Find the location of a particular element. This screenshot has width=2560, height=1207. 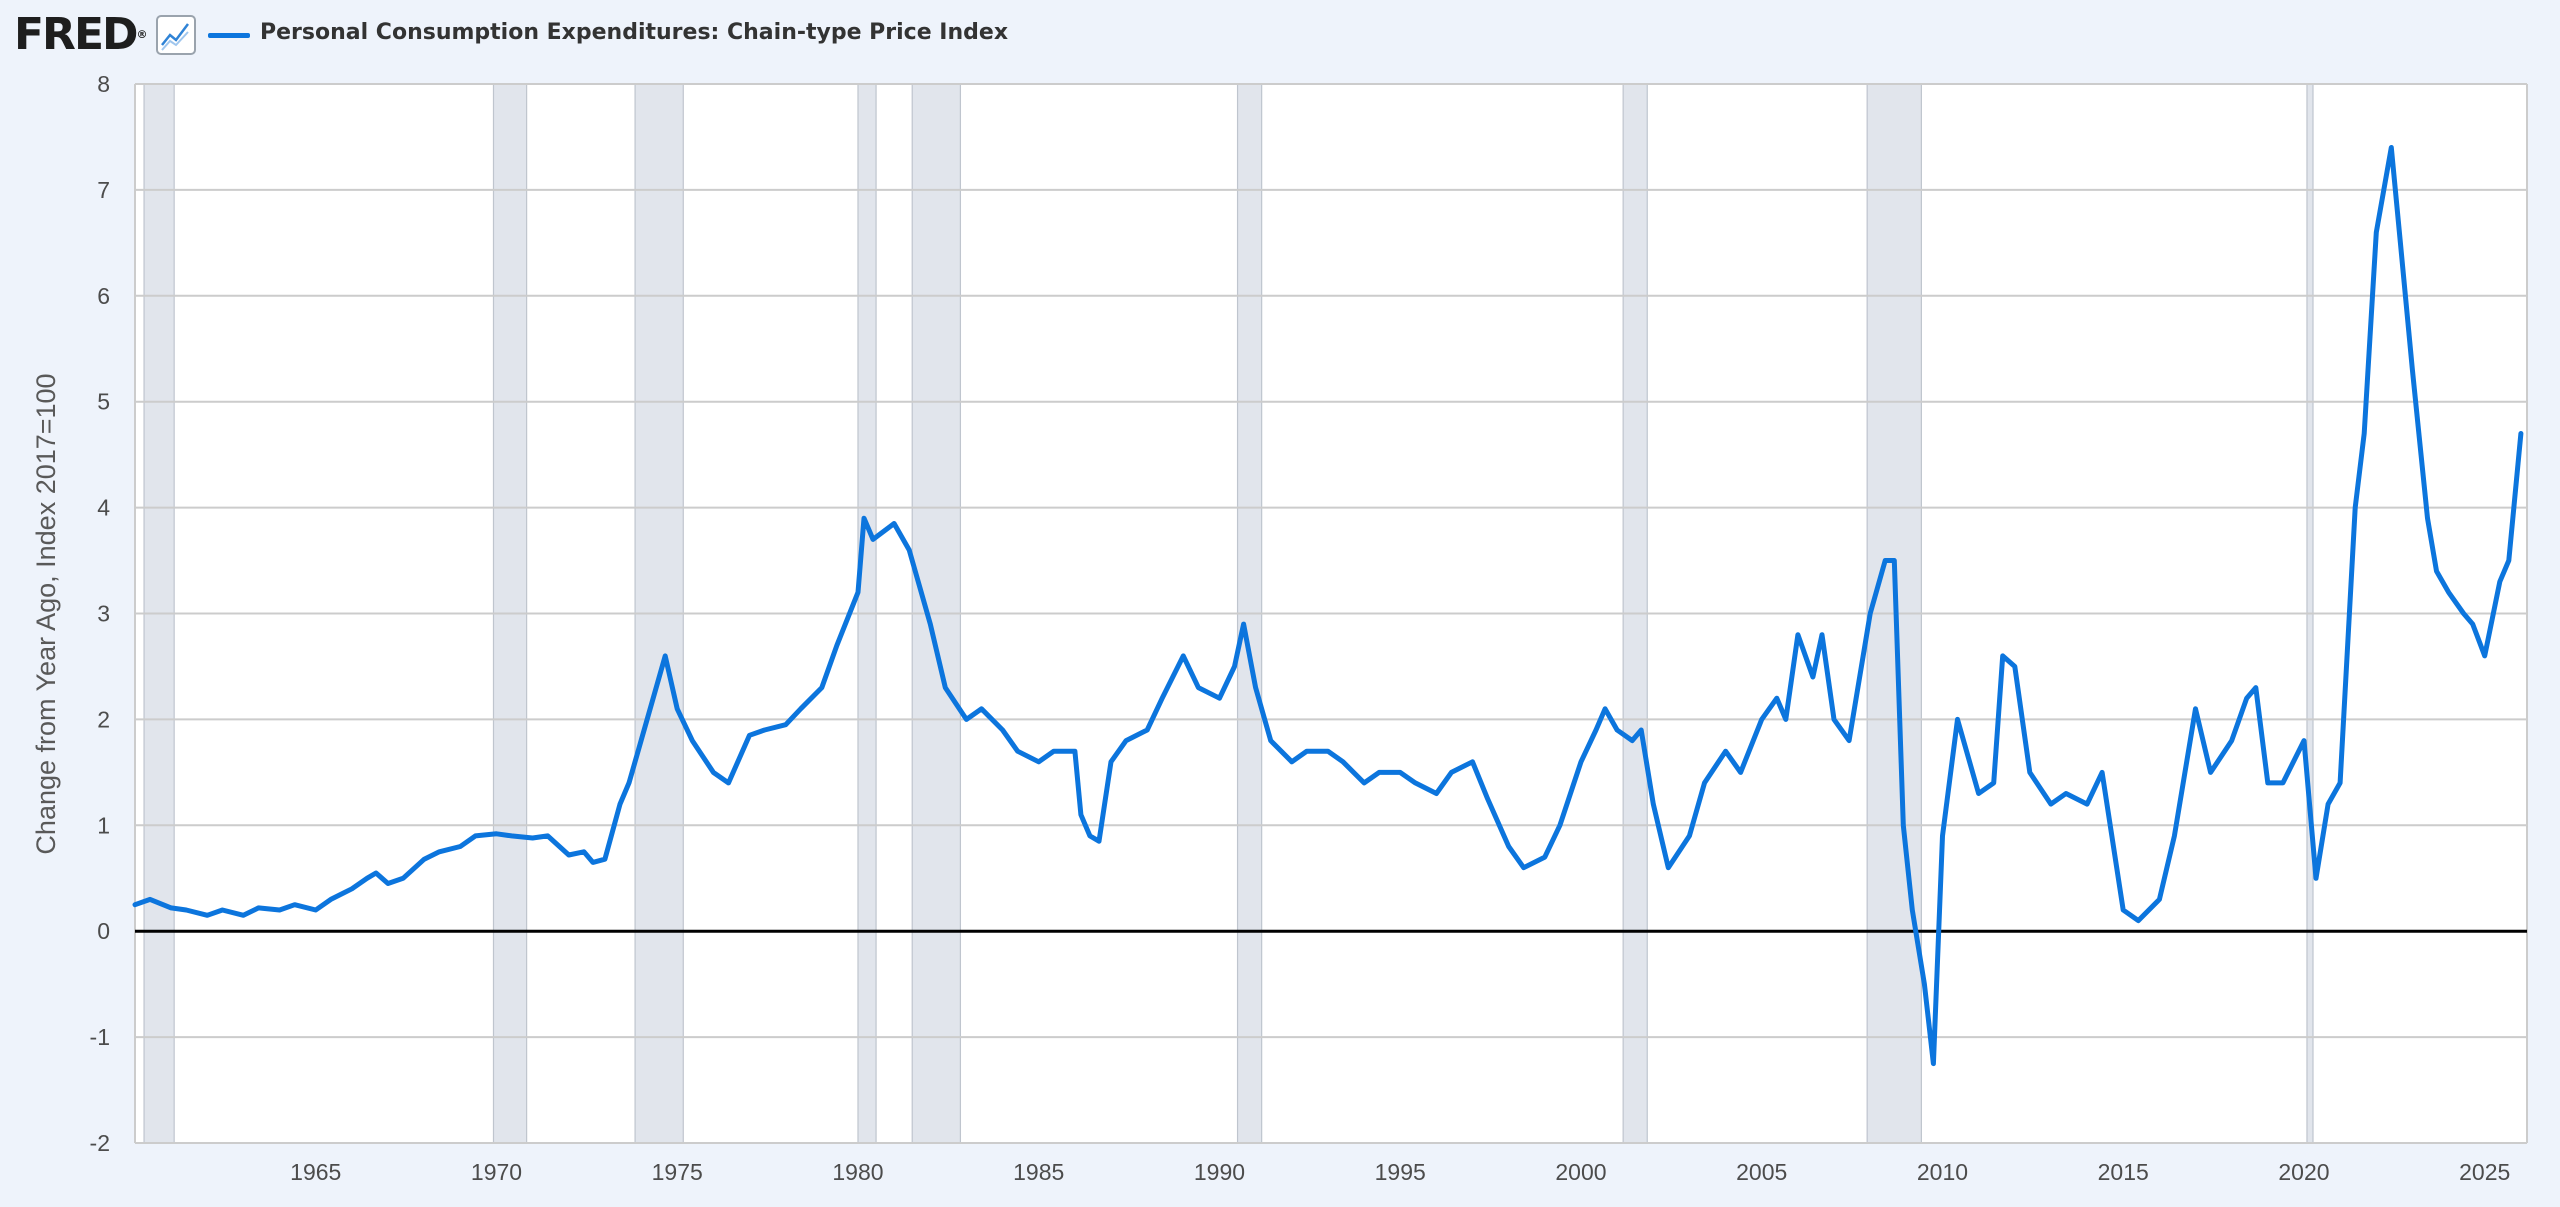

x-tick-label: 1990 is located at coordinates (1219, 1172).